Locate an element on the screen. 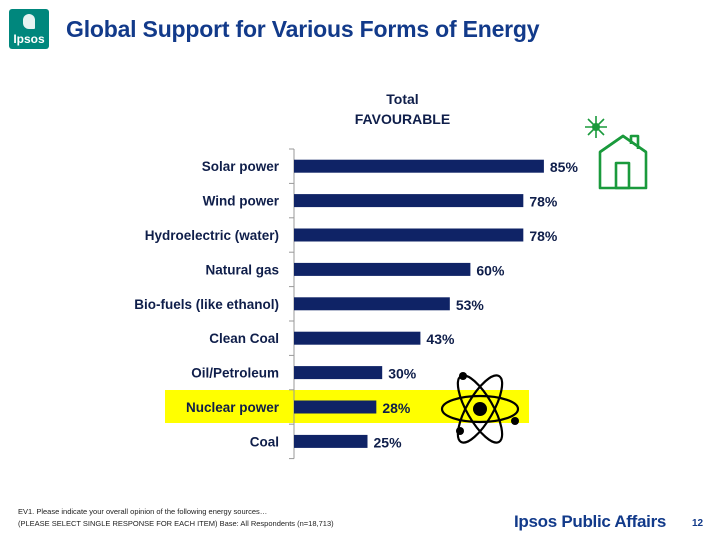 The image size is (720, 540). category-label: Coal is located at coordinates (264, 441).